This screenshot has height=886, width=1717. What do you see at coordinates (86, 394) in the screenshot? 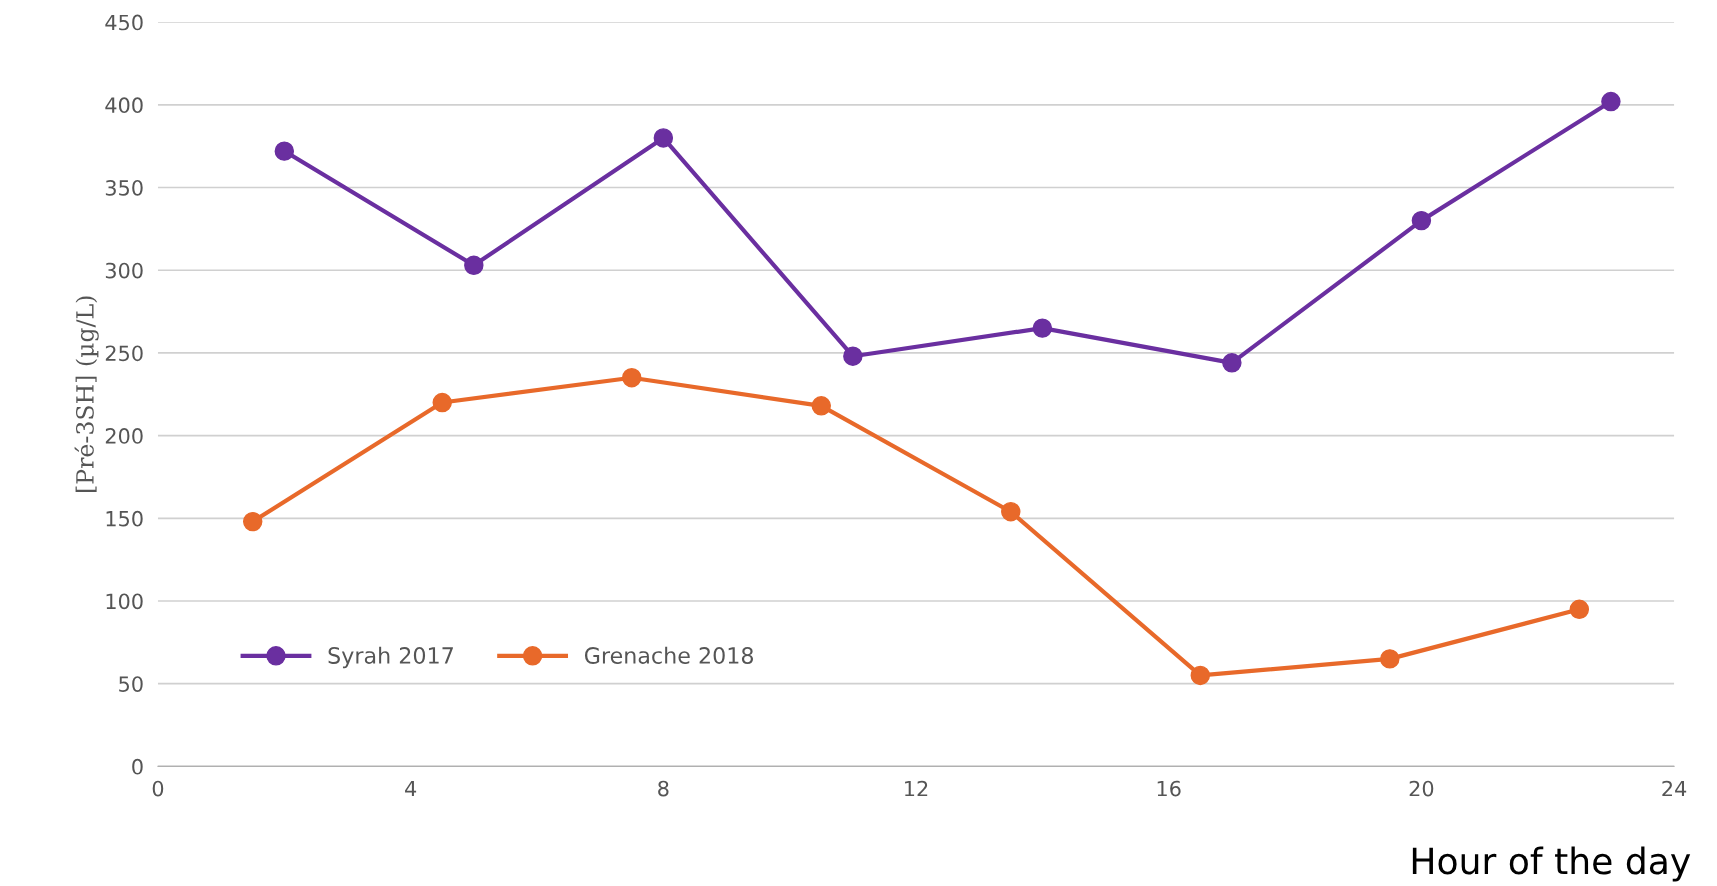
I see `y-axis-title: [Pré-3SH] (µg/L)` at bounding box center [86, 394].